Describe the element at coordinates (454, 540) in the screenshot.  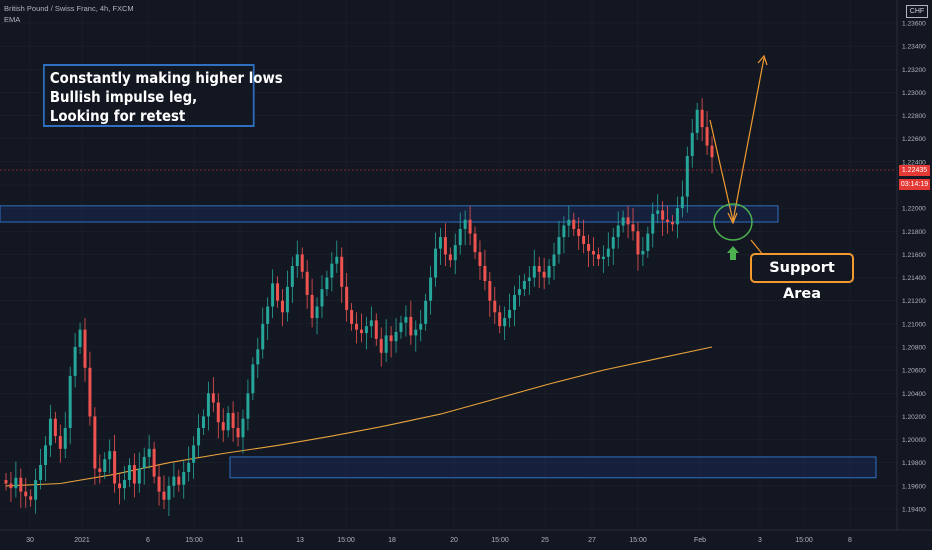
I see `x-tick-label: 20` at that location.